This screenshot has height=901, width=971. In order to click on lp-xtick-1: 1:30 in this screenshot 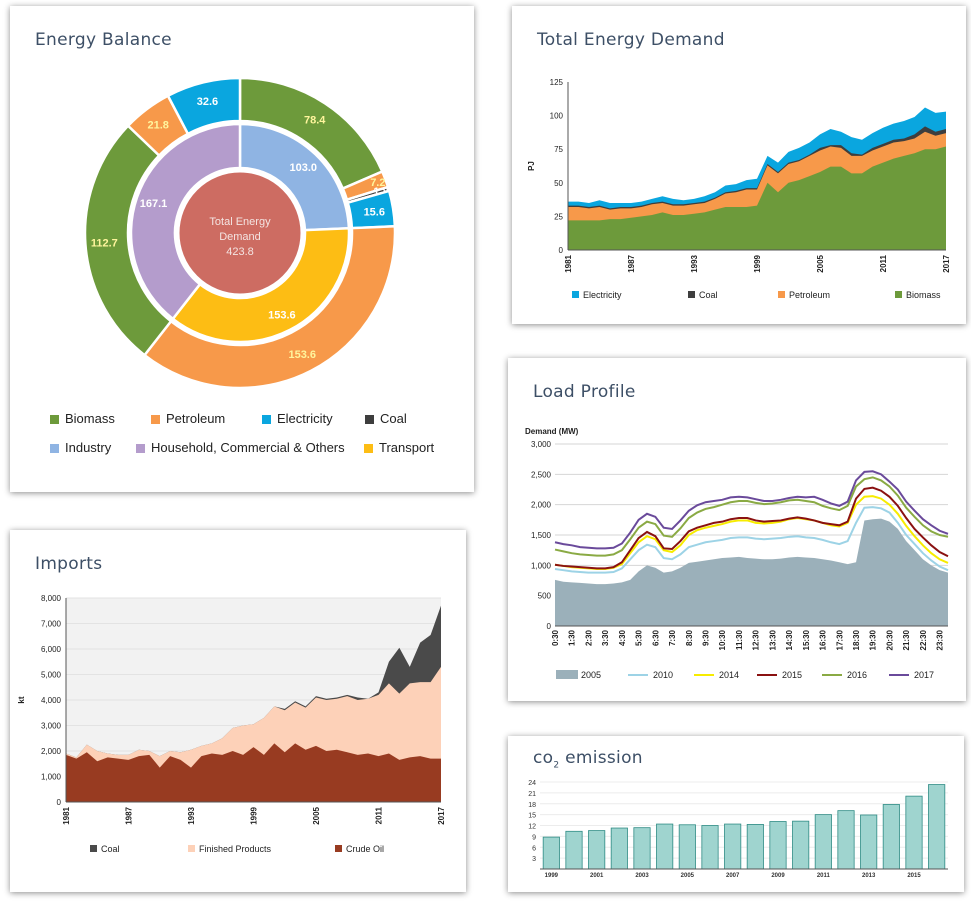, I will do `click(572, 637)`.